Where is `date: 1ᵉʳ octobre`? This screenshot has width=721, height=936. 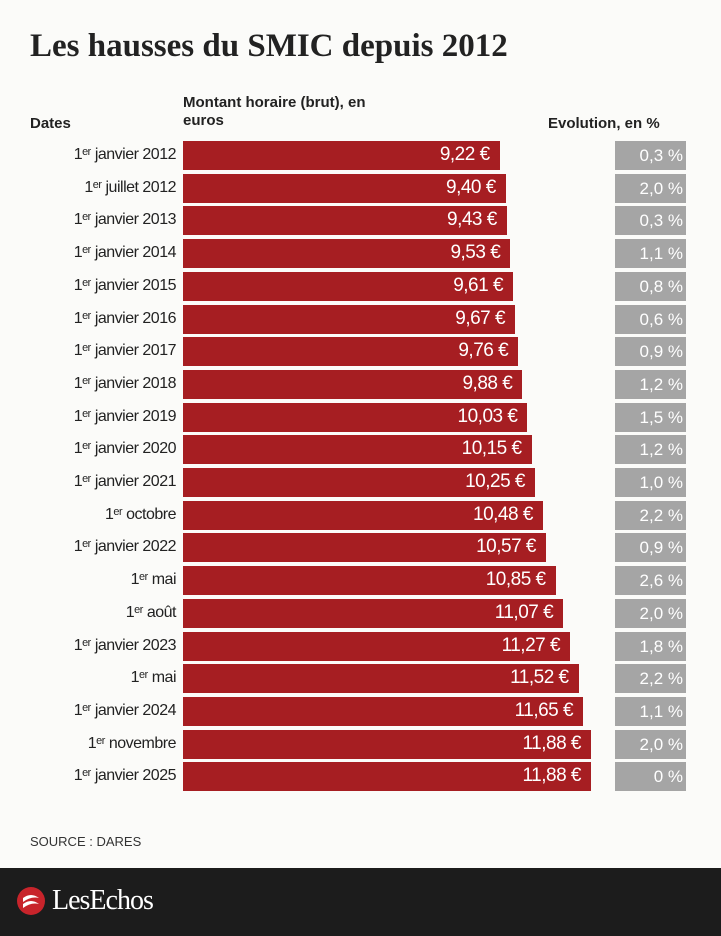
date: 1ᵉʳ octobre is located at coordinates (141, 514).